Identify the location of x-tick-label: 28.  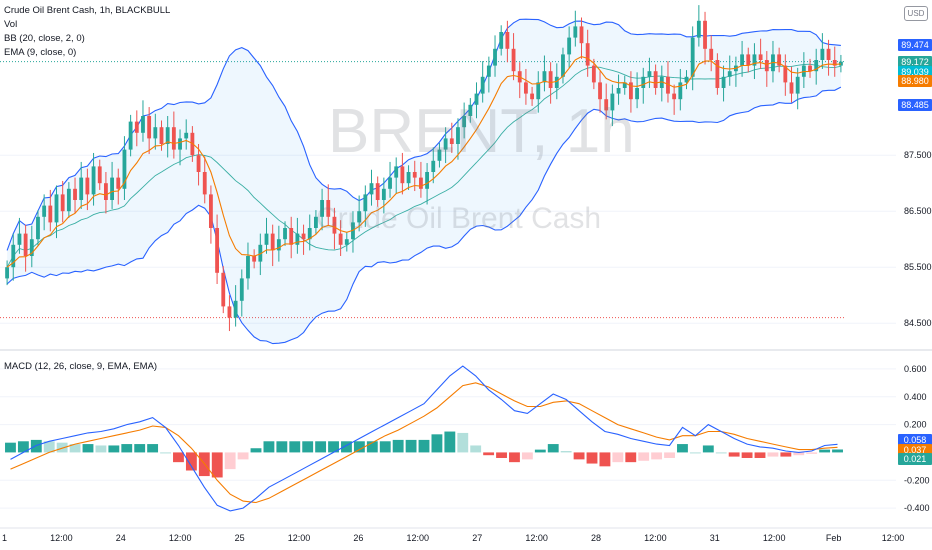
(596, 538).